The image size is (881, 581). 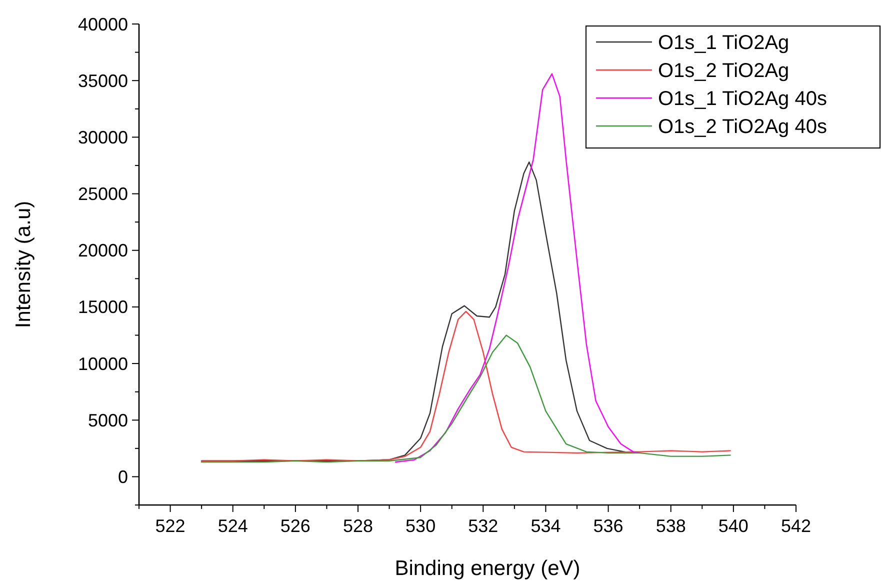 What do you see at coordinates (742, 127) in the screenshot?
I see `legend-label: O1s_2 TiO2Ag 40s` at bounding box center [742, 127].